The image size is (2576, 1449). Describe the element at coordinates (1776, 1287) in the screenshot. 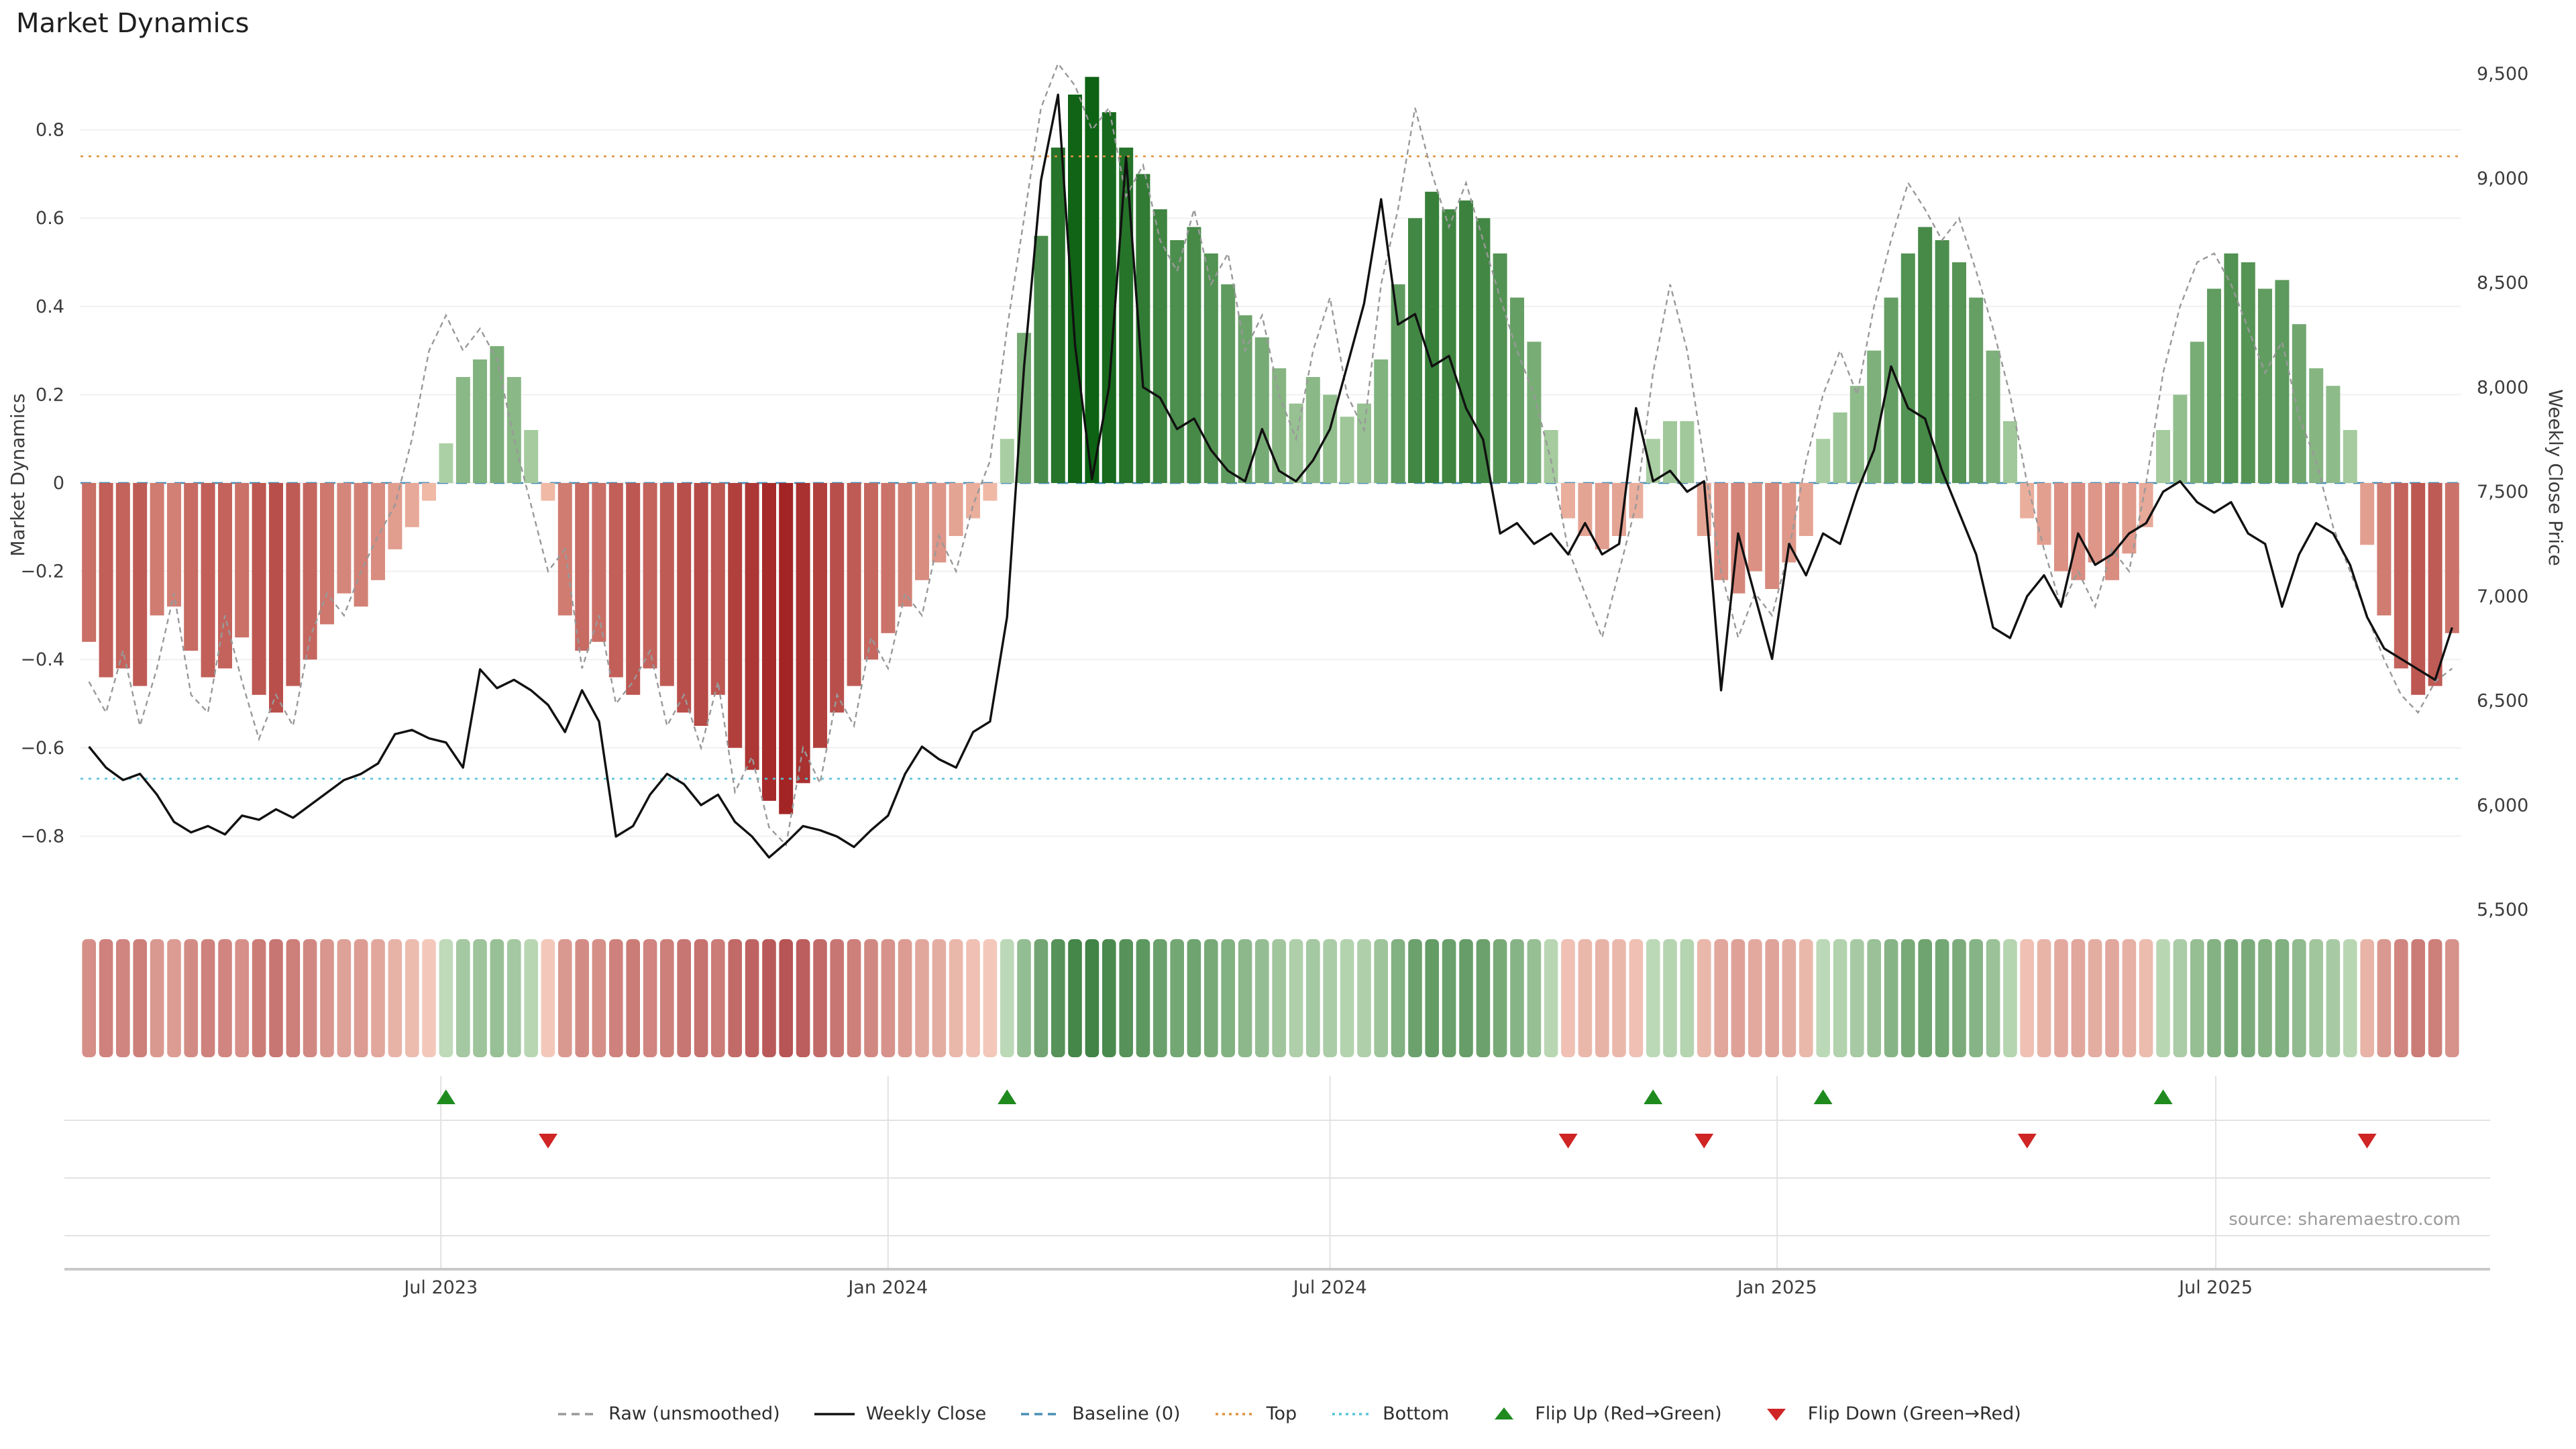

I see `x-axis-tick: Jan 2025` at that location.